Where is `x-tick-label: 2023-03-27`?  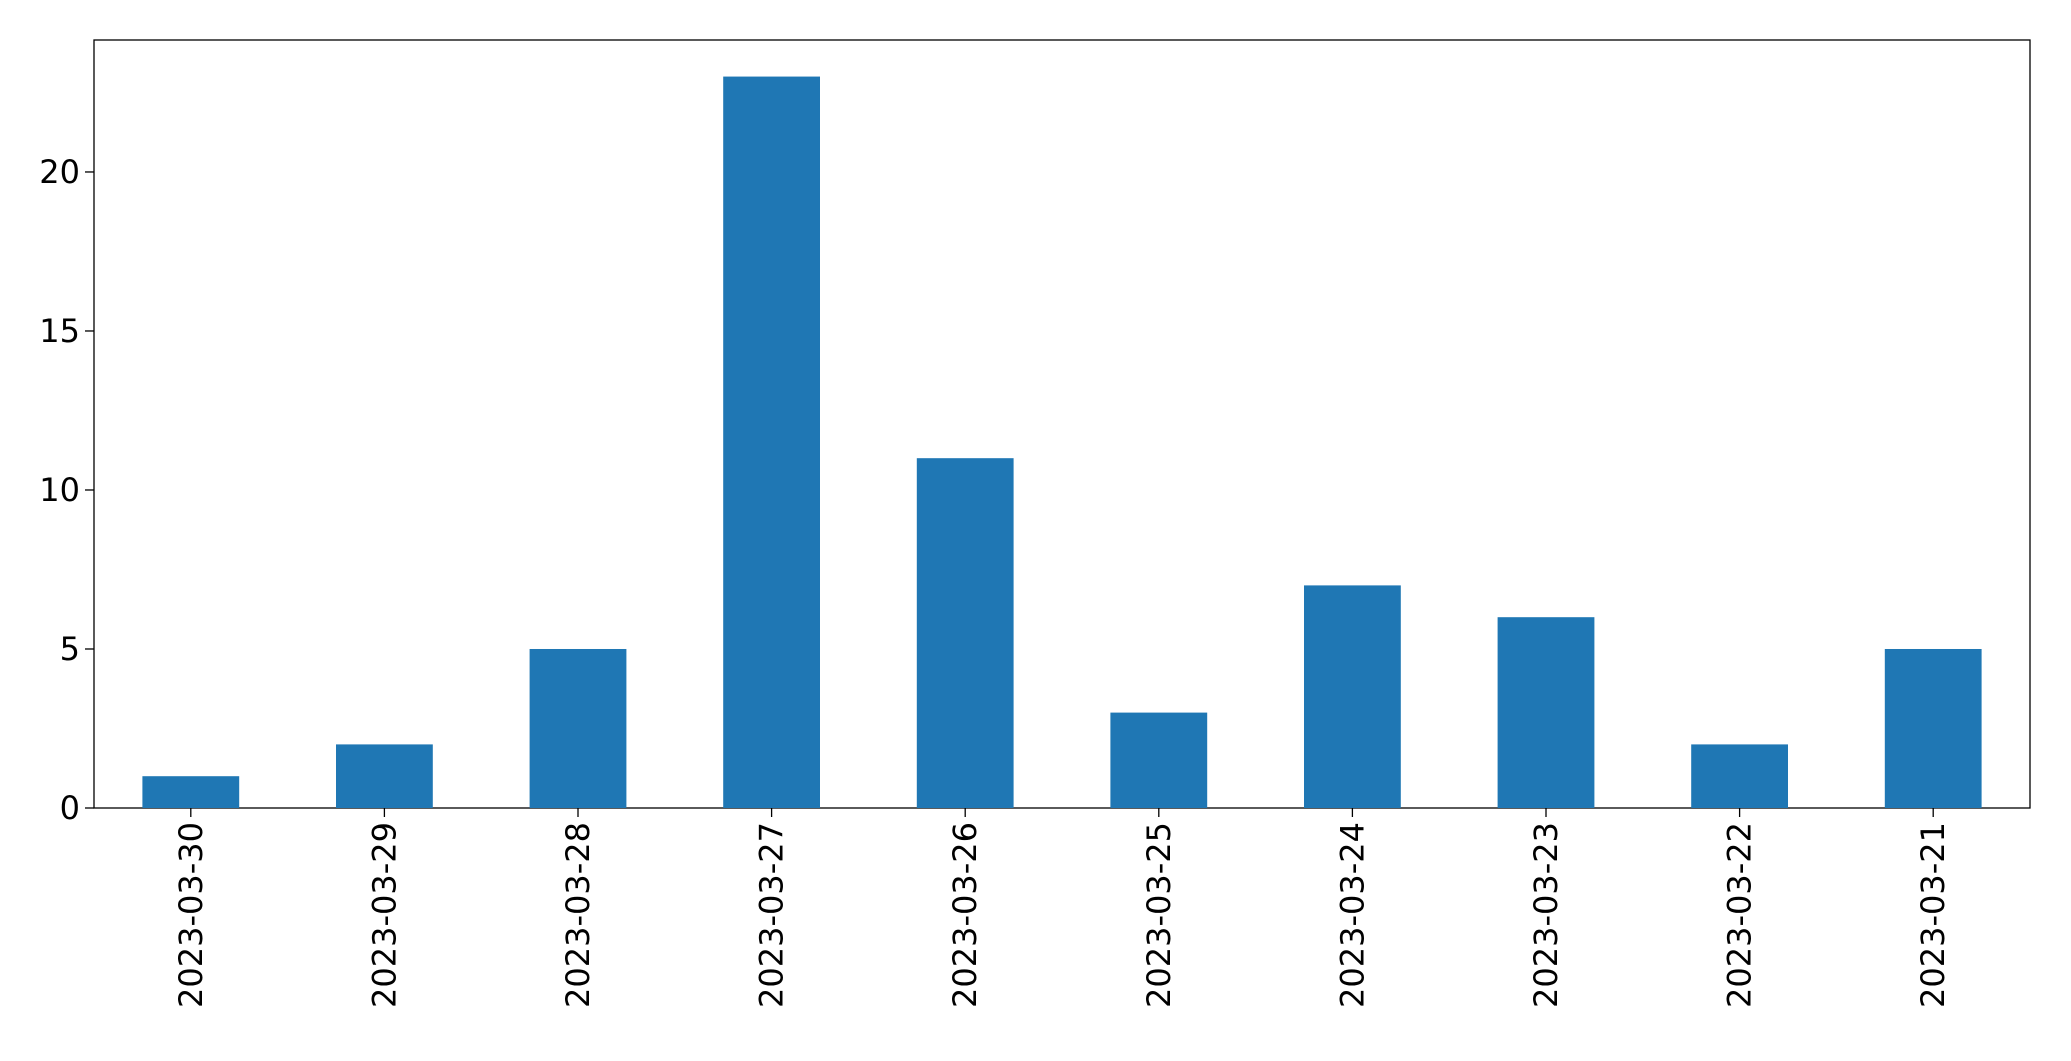 x-tick-label: 2023-03-27 is located at coordinates (772, 915).